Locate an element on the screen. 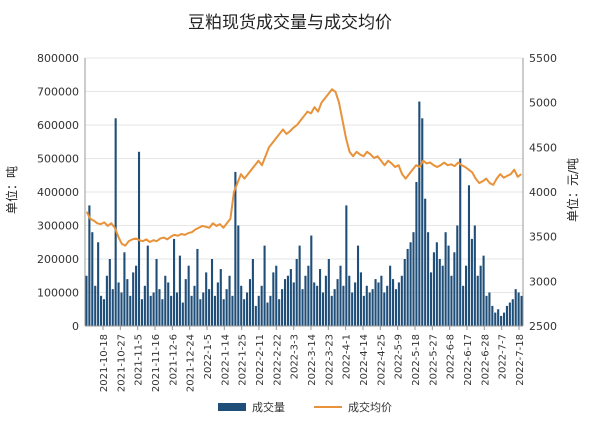 This screenshot has height=424, width=590. y-right-tick-label: 4500 is located at coordinates (543, 147).